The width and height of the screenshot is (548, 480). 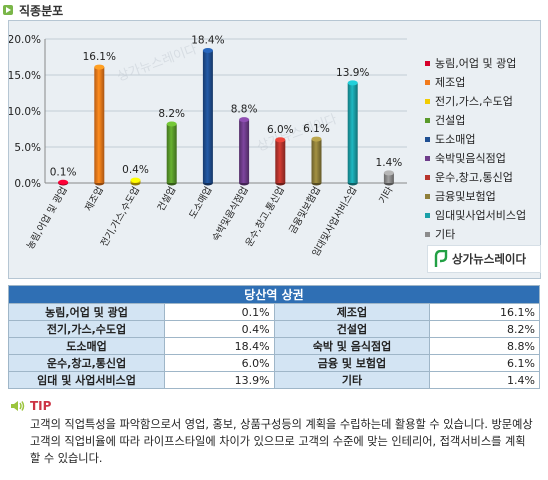 I want to click on occupation-share-cell: 0.1%, so click(x=219, y=312).